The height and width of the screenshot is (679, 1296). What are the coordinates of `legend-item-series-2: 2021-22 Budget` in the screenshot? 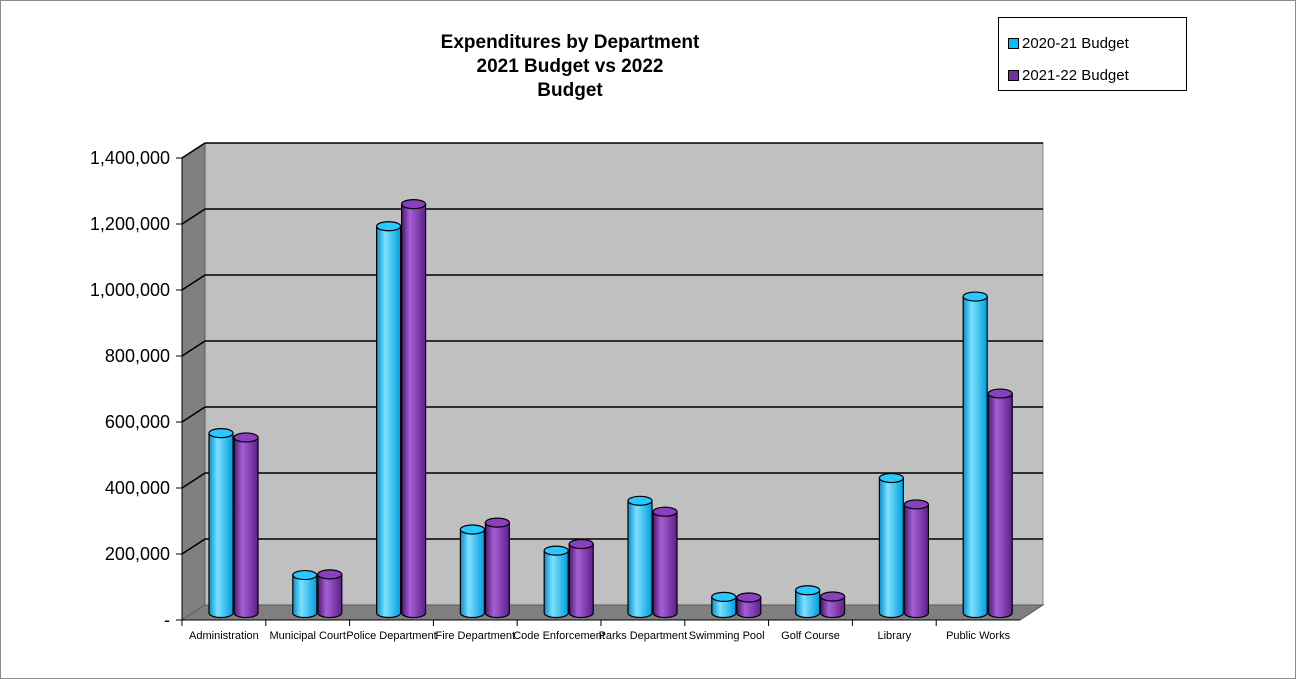 It's located at (1068, 75).